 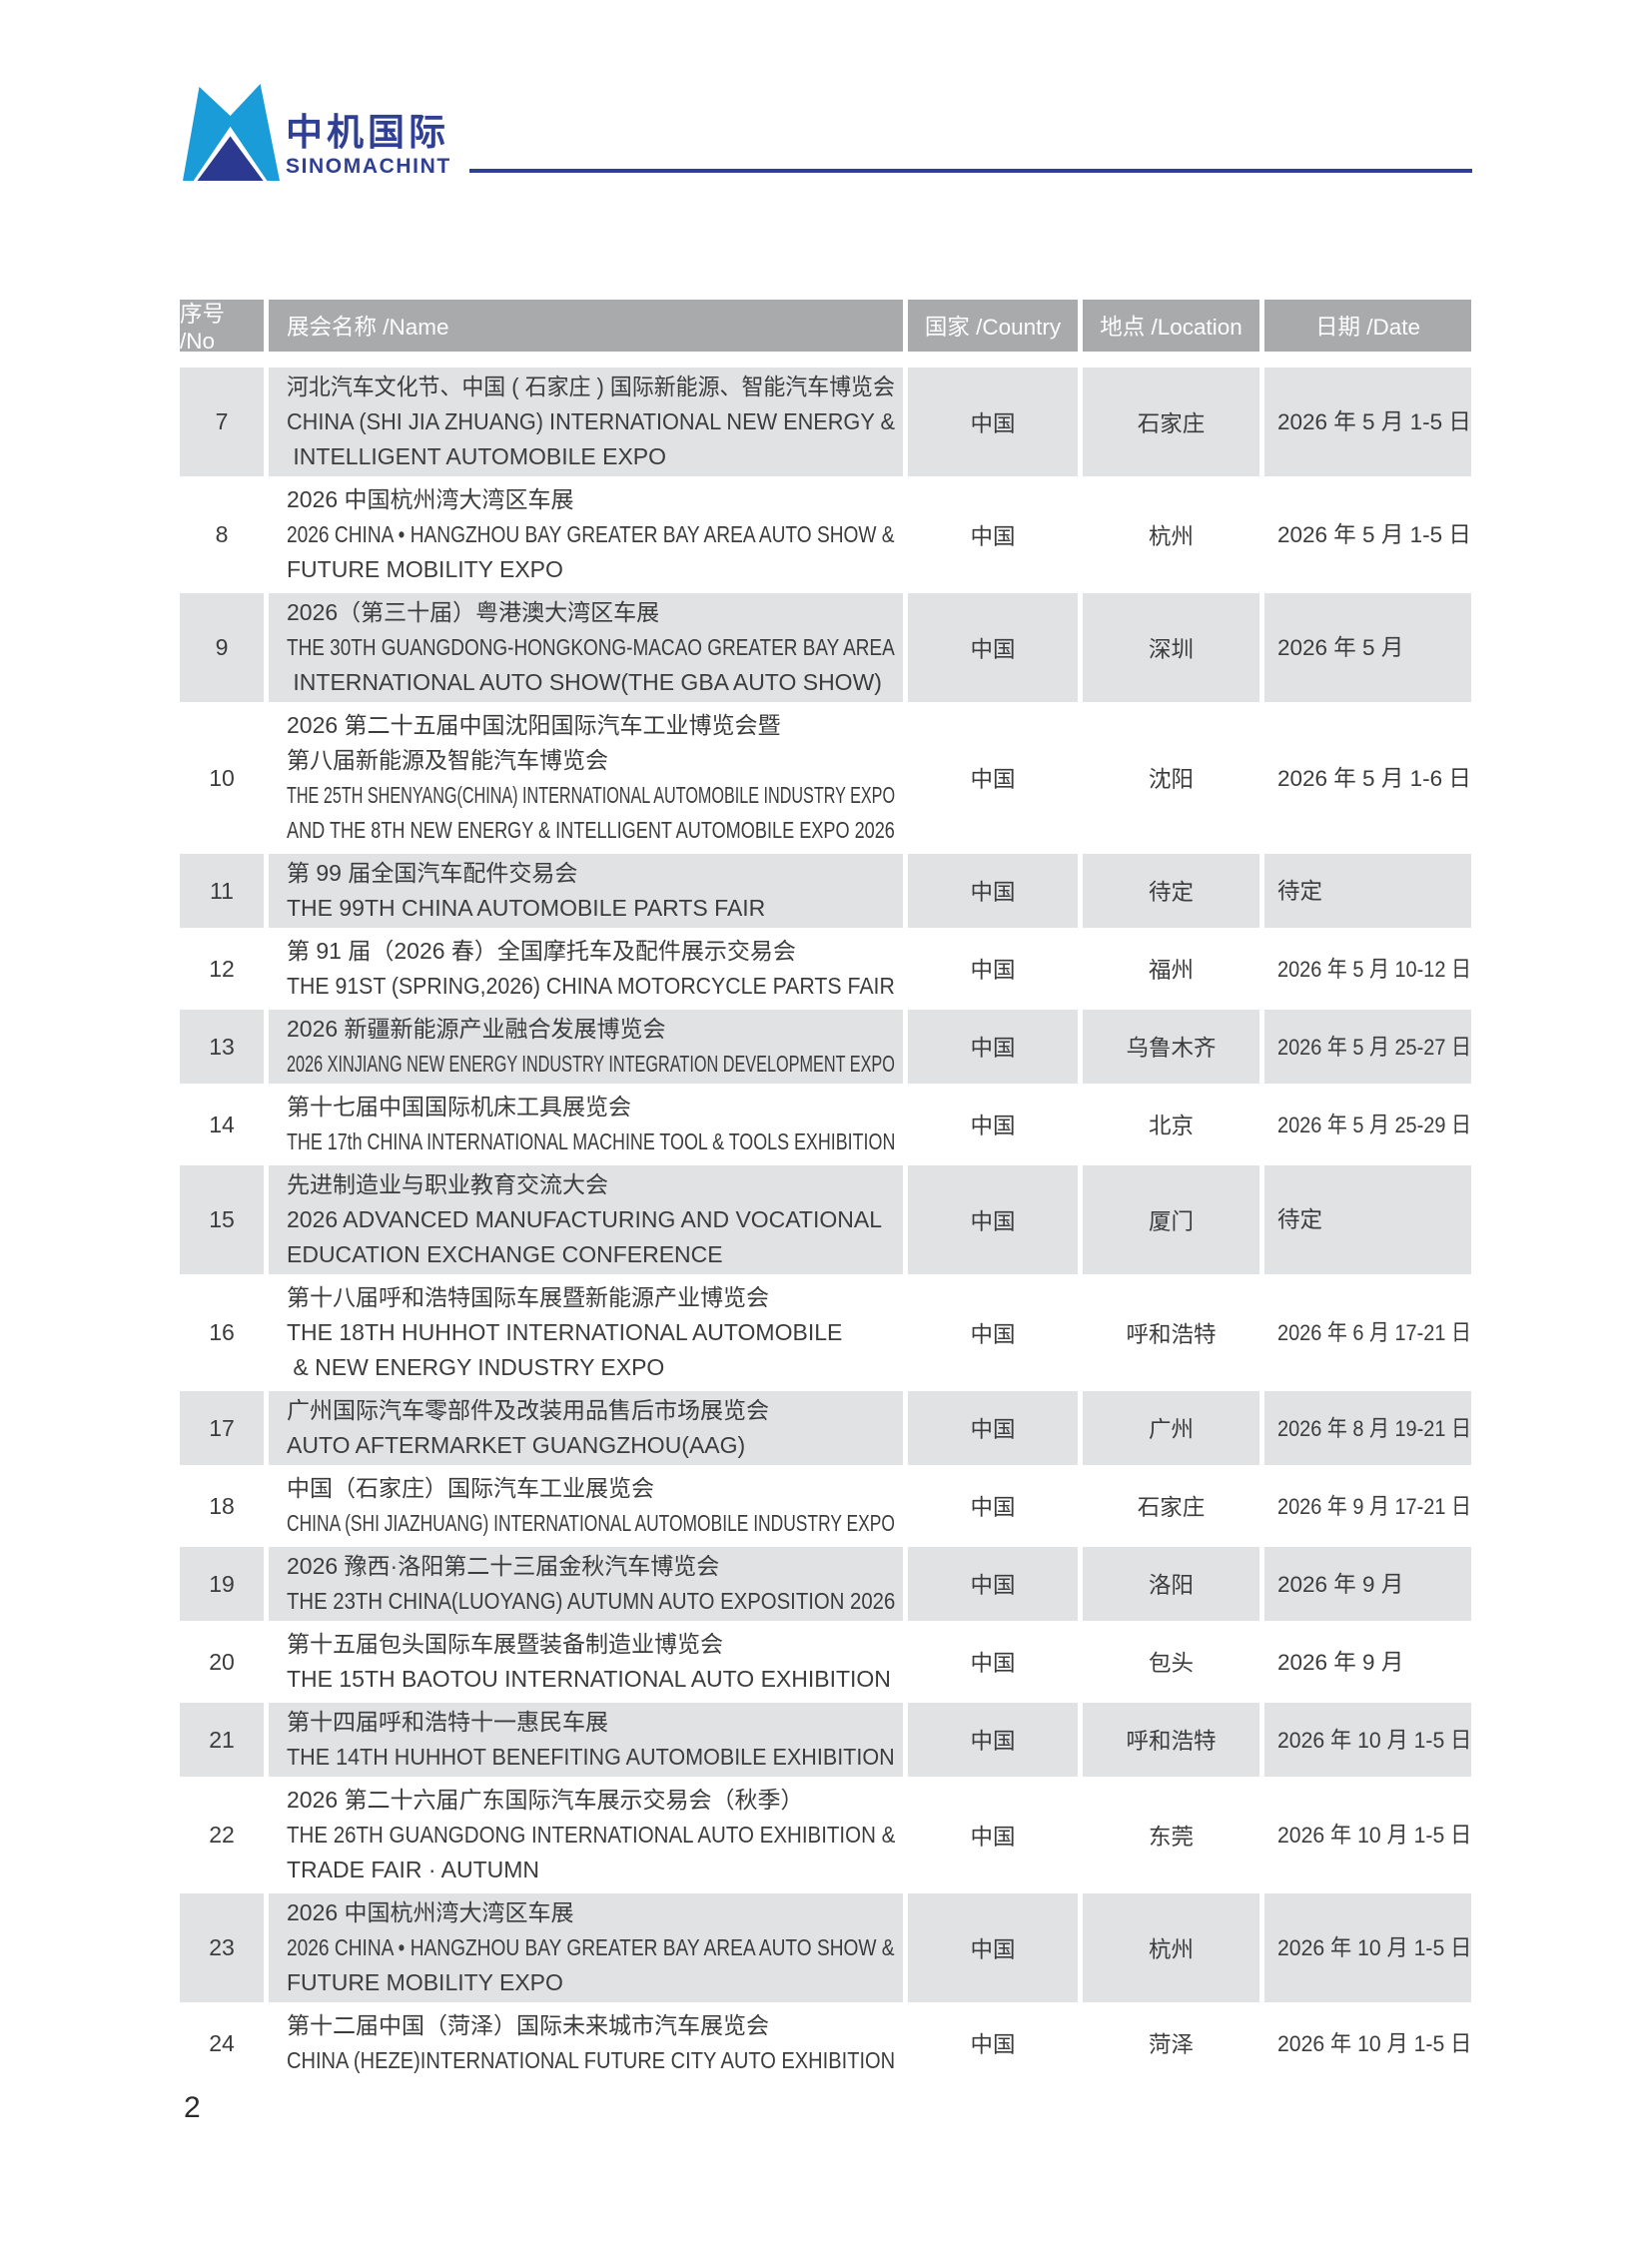 I want to click on name-line: 第十五届包头国际车展暨装备制造业博览会, so click(x=505, y=1644).